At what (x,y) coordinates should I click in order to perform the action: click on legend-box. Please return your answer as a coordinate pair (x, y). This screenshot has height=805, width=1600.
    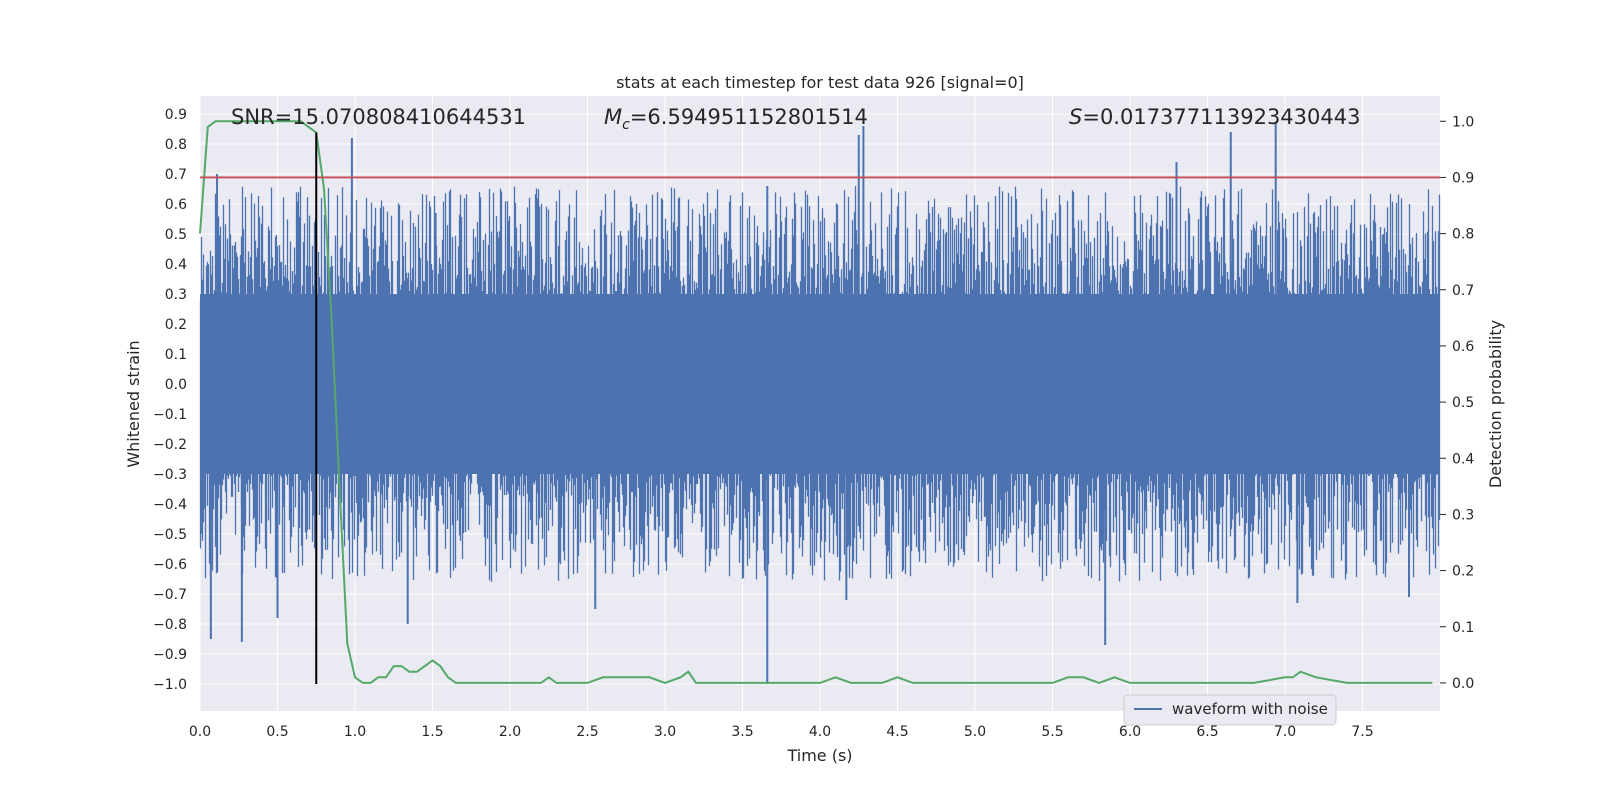
    Looking at the image, I should click on (1230, 710).